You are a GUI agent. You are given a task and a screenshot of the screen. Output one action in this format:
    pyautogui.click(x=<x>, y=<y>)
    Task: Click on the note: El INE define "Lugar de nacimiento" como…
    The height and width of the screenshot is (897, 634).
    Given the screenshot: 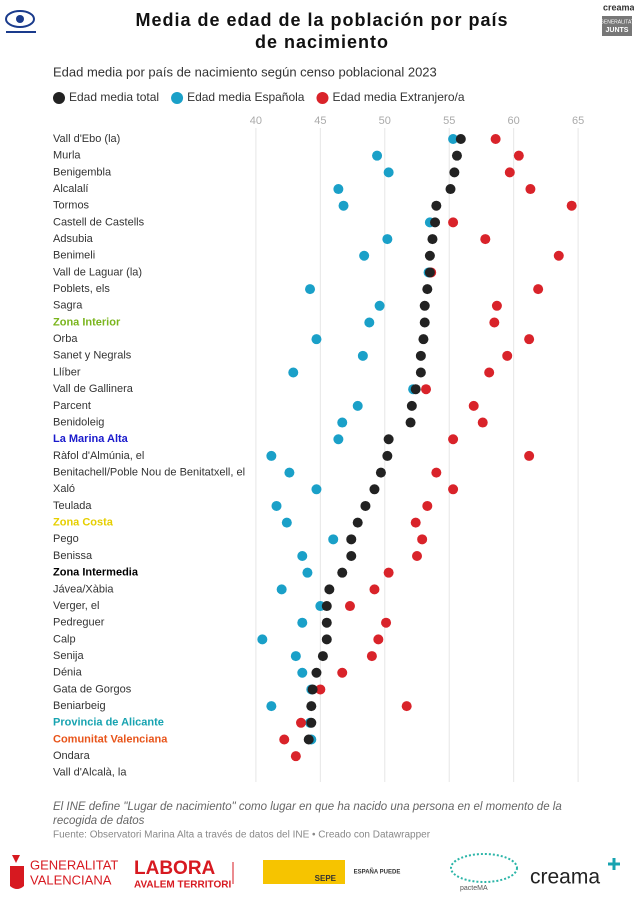 What is the action you would take?
    pyautogui.click(x=307, y=814)
    